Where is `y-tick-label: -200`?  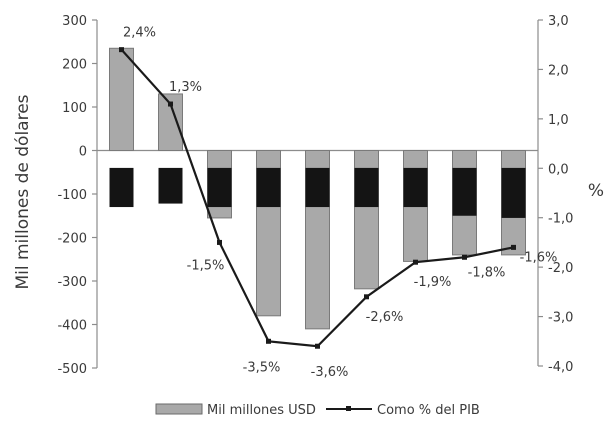 y-tick-label: -200 is located at coordinates (72, 239).